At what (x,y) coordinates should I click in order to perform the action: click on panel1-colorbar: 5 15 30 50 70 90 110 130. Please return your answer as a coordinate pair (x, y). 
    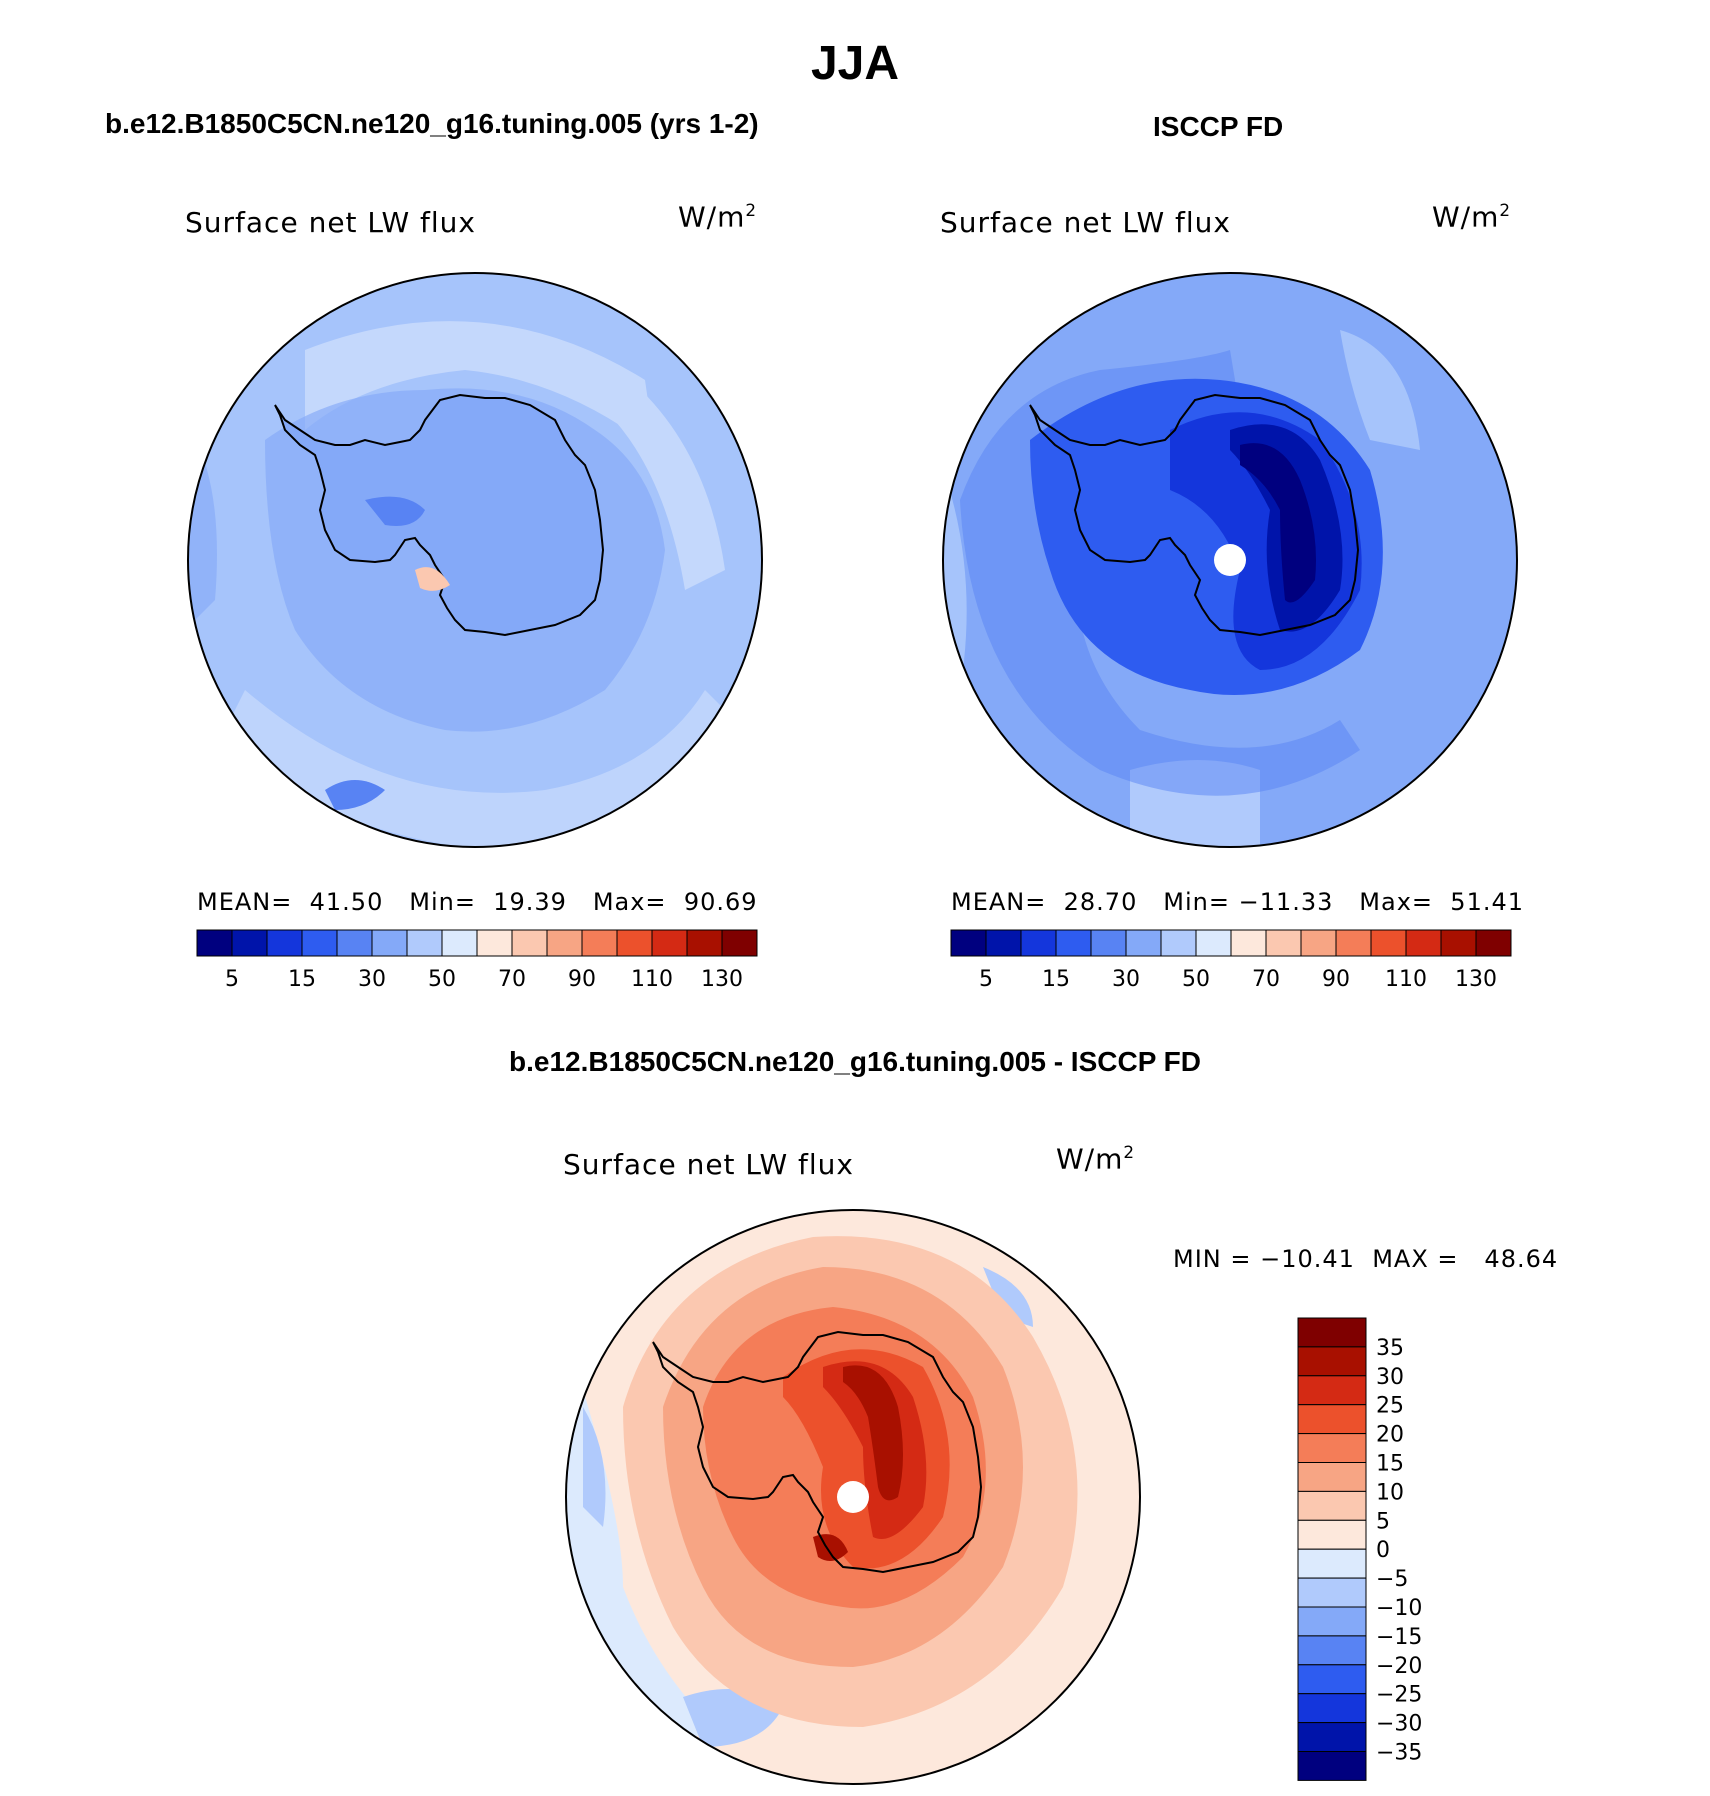
    Looking at the image, I should click on (477, 960).